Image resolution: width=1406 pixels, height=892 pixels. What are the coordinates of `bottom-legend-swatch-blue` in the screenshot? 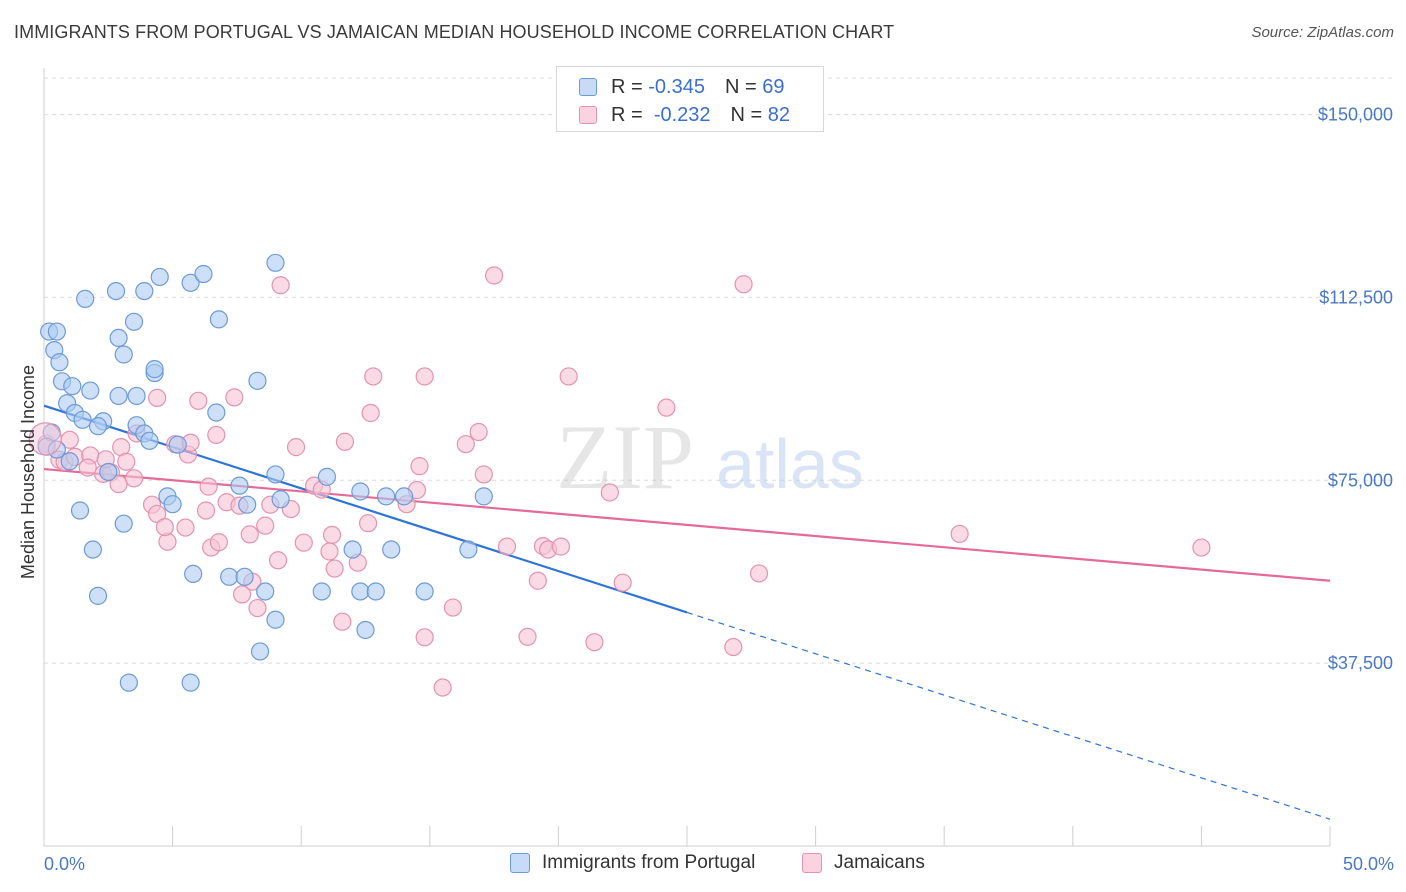 It's located at (520, 863).